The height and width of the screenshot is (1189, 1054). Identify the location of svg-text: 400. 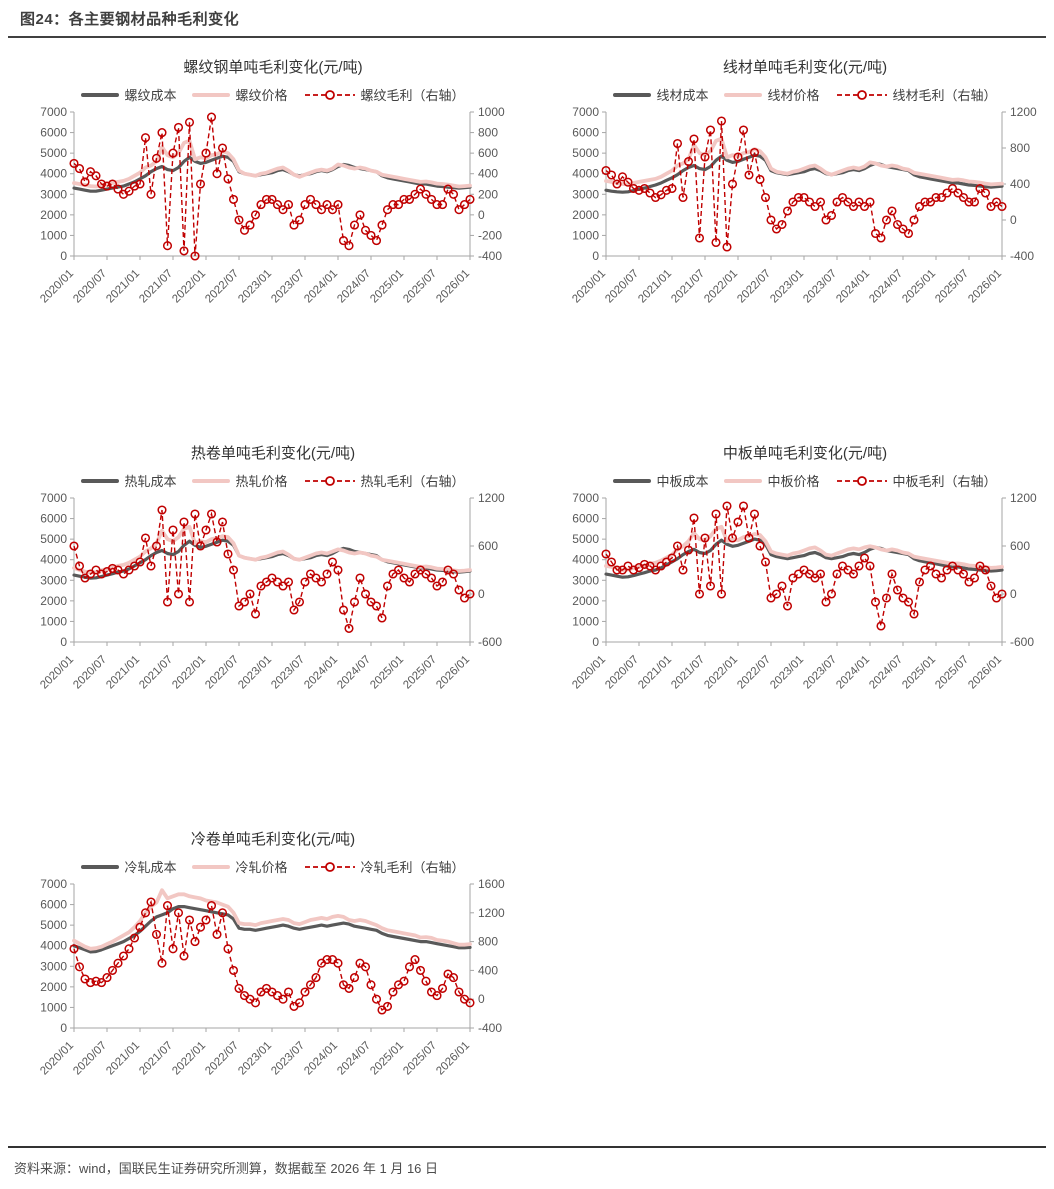
(1020, 184).